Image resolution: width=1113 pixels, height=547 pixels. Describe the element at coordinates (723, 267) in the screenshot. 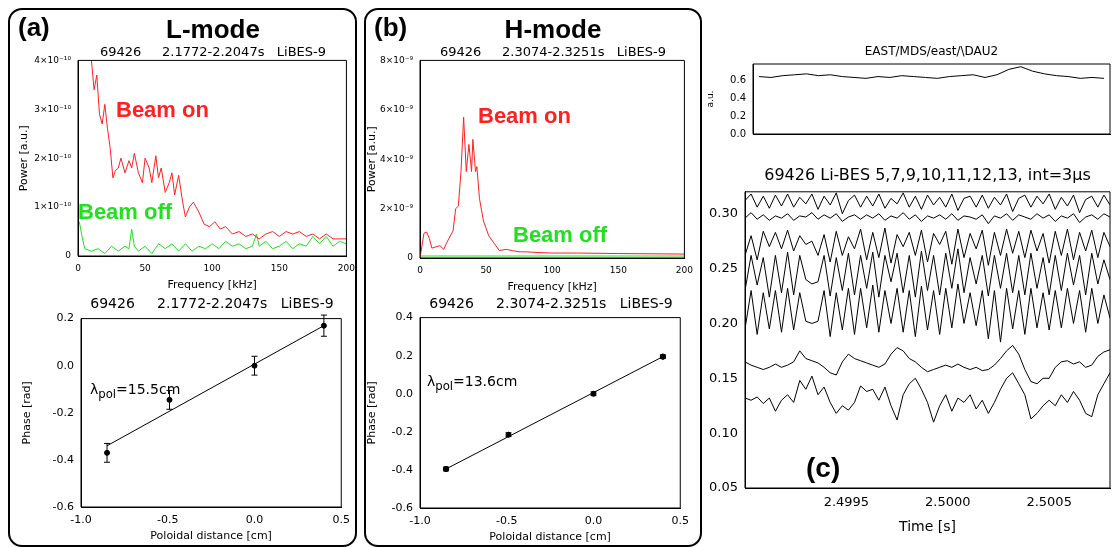

I see `y-tick-label: 0.25` at that location.